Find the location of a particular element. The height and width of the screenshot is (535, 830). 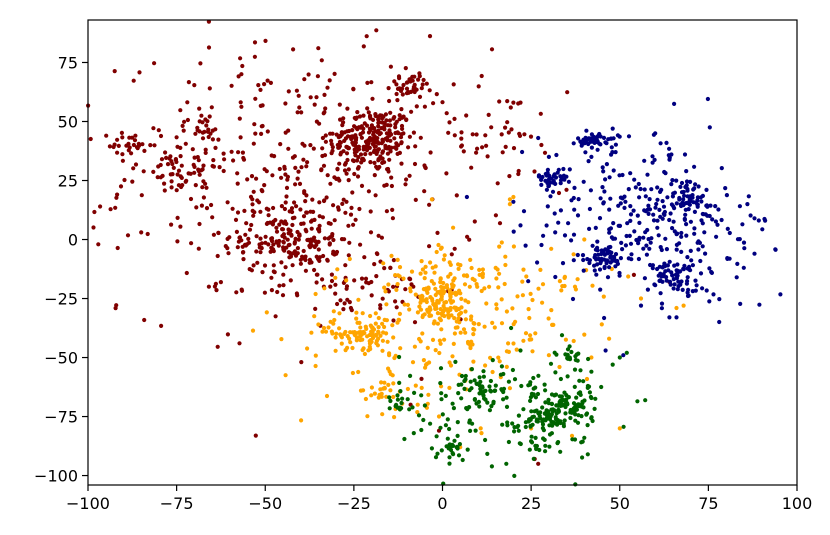

x-tick-label: 50 is located at coordinates (620, 503).